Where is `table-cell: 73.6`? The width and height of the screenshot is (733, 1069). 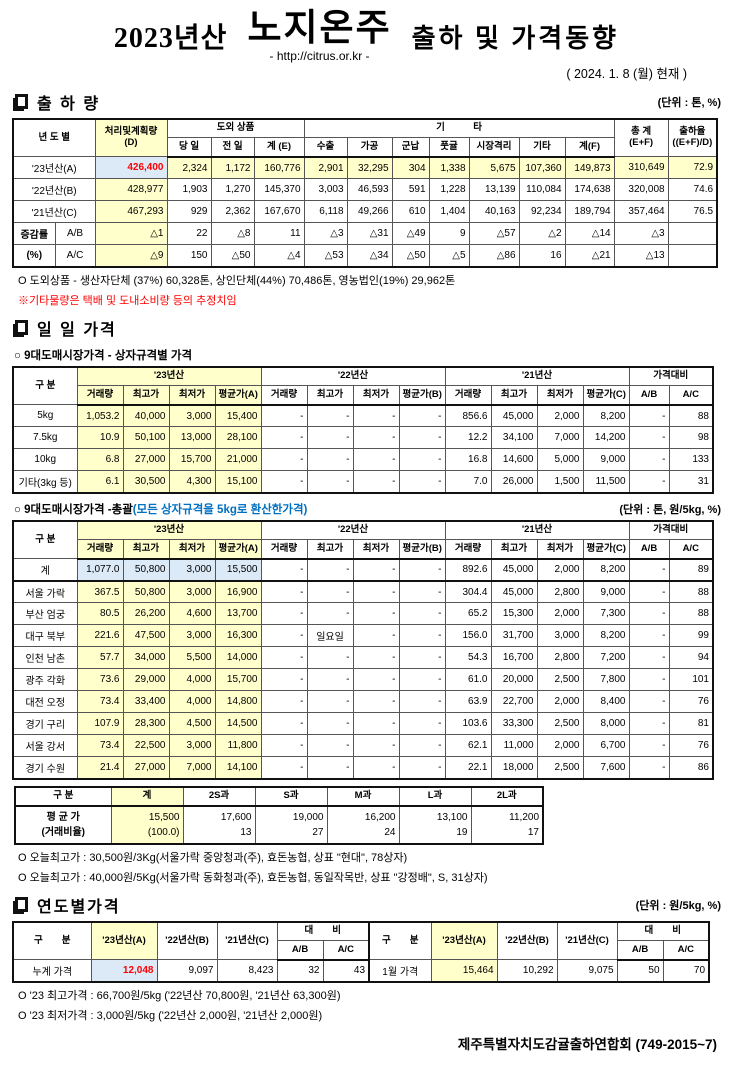
table-cell: 73.6 is located at coordinates (100, 680).